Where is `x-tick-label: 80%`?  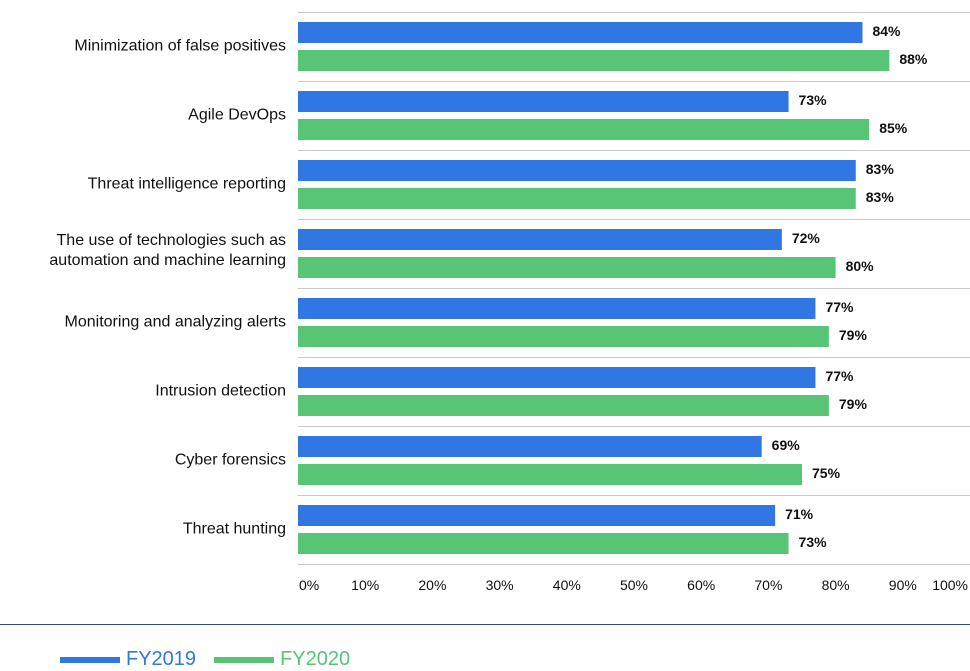 x-tick-label: 80% is located at coordinates (836, 585).